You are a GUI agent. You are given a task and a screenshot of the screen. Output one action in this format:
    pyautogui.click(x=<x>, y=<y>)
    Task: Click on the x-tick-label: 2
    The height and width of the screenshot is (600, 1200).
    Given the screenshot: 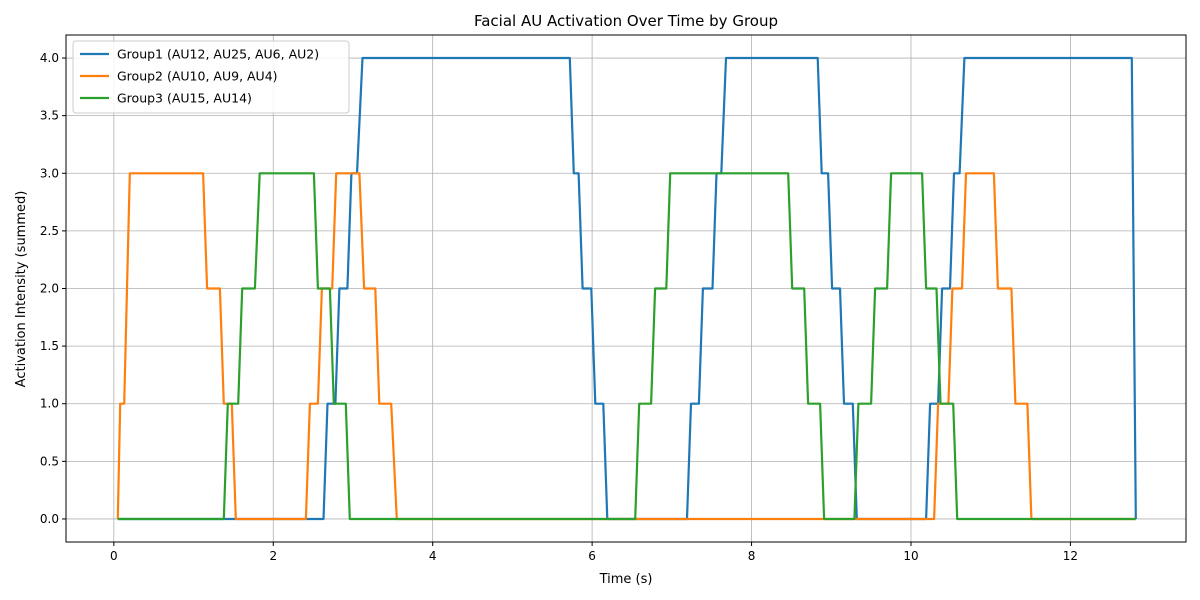 What is the action you would take?
    pyautogui.click(x=273, y=556)
    